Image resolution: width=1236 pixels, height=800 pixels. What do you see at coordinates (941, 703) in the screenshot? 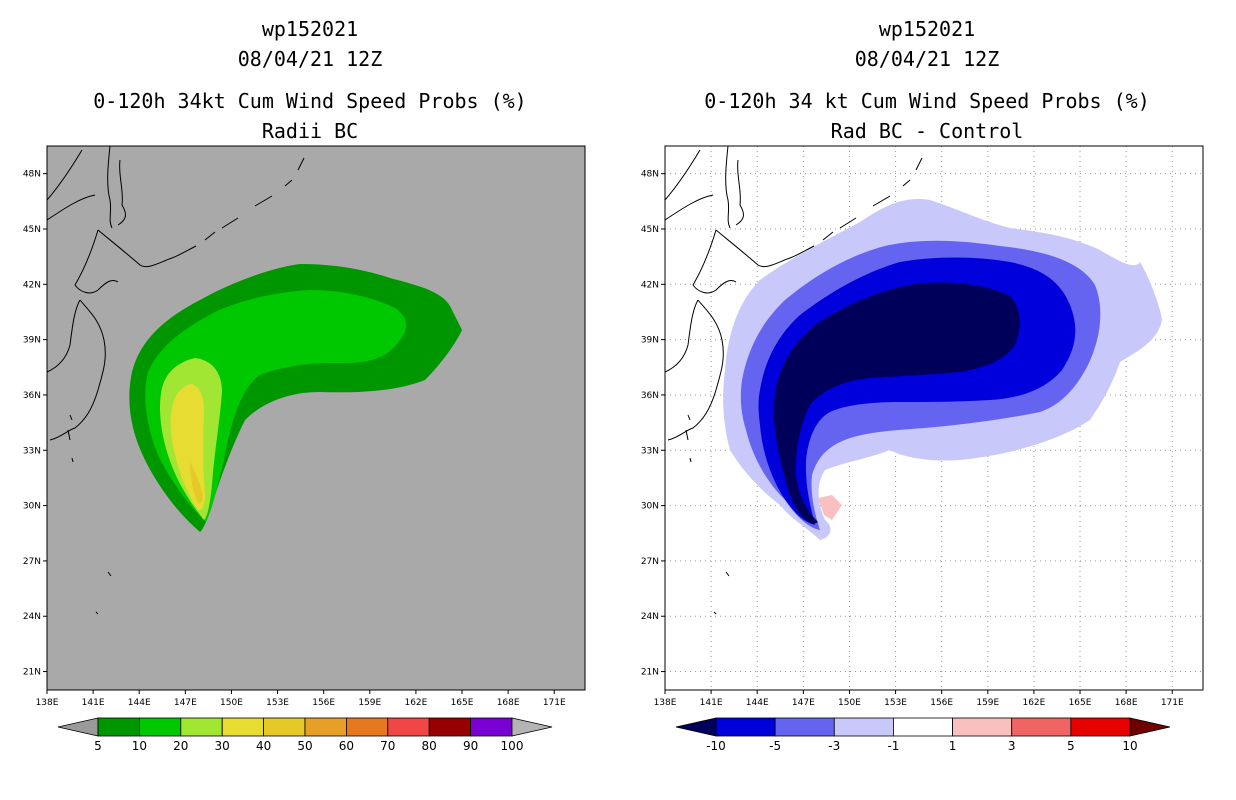
I see `right-x-tick-label: 156E` at bounding box center [941, 703].